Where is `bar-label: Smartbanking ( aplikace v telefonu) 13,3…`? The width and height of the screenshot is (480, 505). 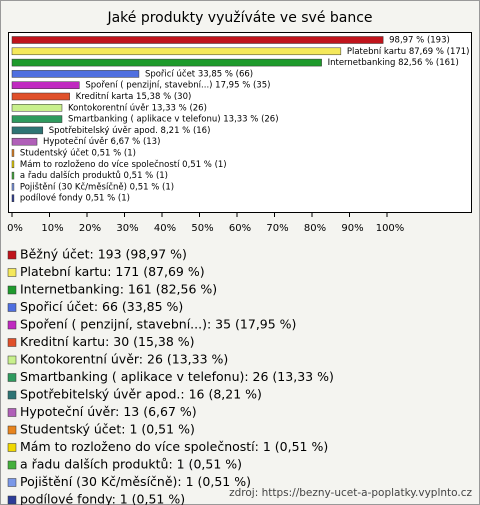
bar-label: Smartbanking ( aplikace v telefonu) 13,3… is located at coordinates (173, 120).